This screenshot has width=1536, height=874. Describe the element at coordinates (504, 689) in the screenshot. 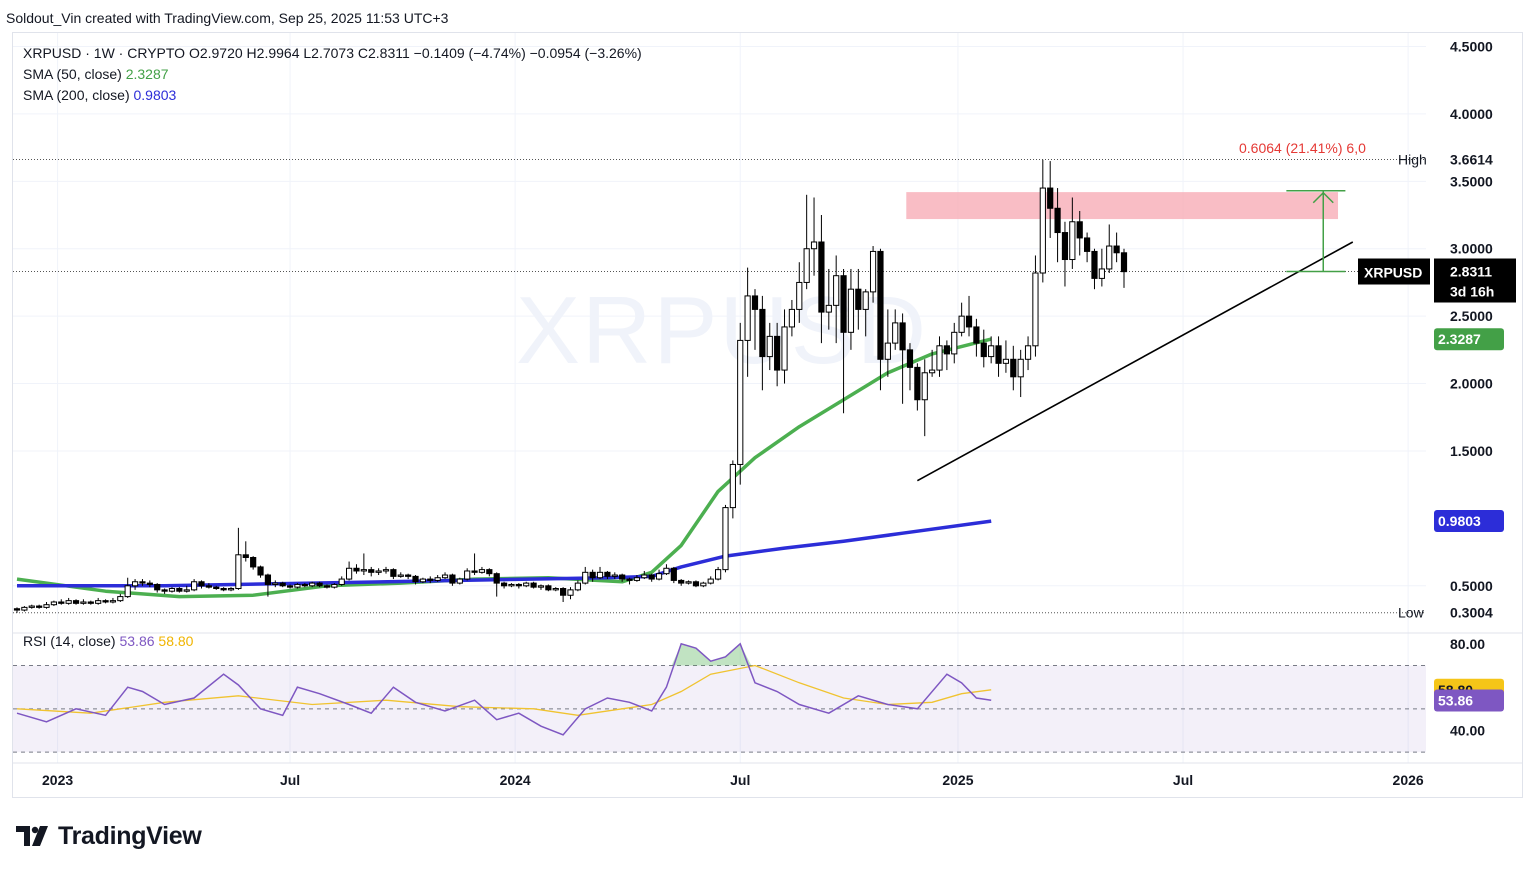

I see `rsi-line` at that location.